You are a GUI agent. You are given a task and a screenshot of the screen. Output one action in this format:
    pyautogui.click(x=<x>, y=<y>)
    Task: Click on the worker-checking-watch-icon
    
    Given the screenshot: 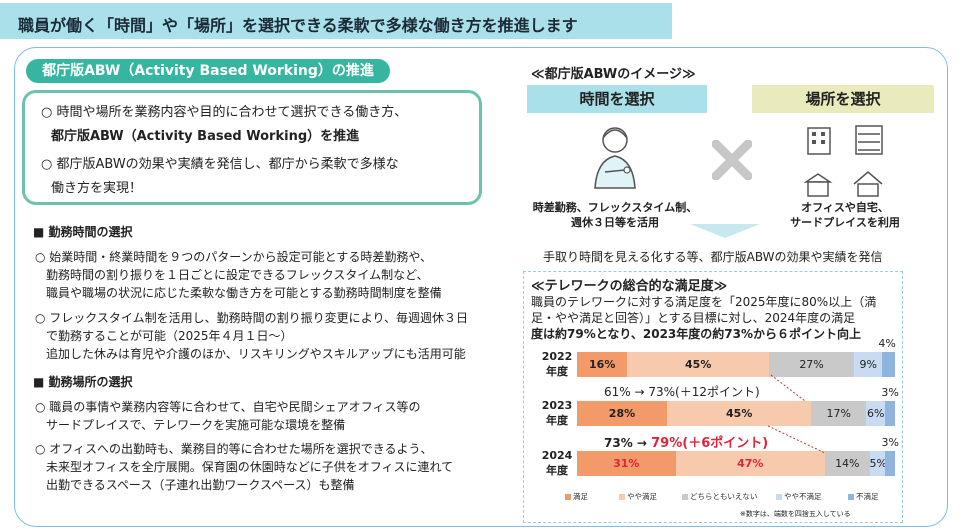 What is the action you would take?
    pyautogui.click(x=615, y=158)
    